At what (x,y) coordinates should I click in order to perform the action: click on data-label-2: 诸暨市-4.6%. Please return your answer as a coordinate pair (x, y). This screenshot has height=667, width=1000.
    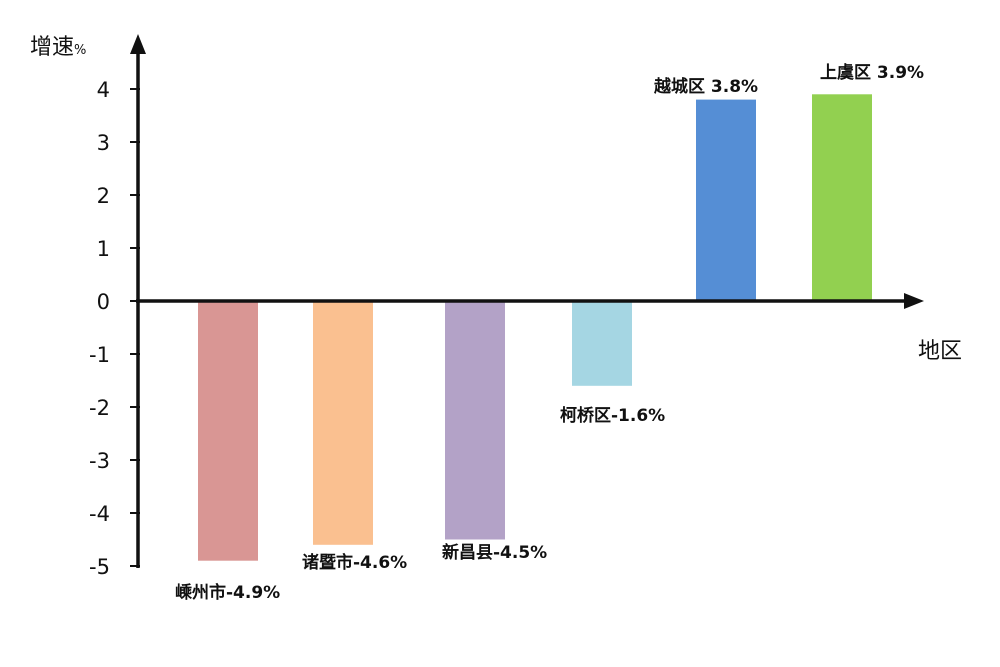
    Looking at the image, I should click on (354, 562).